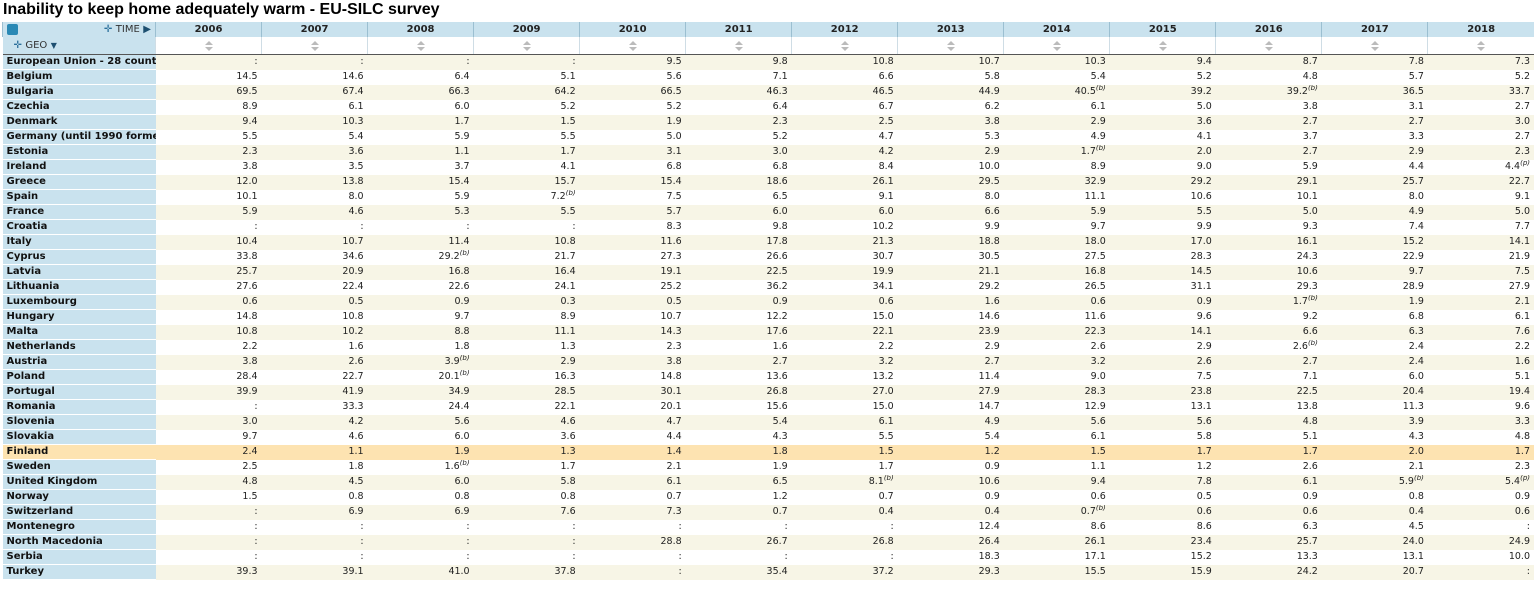 The image size is (1537, 592). I want to click on row-label: Ireland, so click(79, 167).